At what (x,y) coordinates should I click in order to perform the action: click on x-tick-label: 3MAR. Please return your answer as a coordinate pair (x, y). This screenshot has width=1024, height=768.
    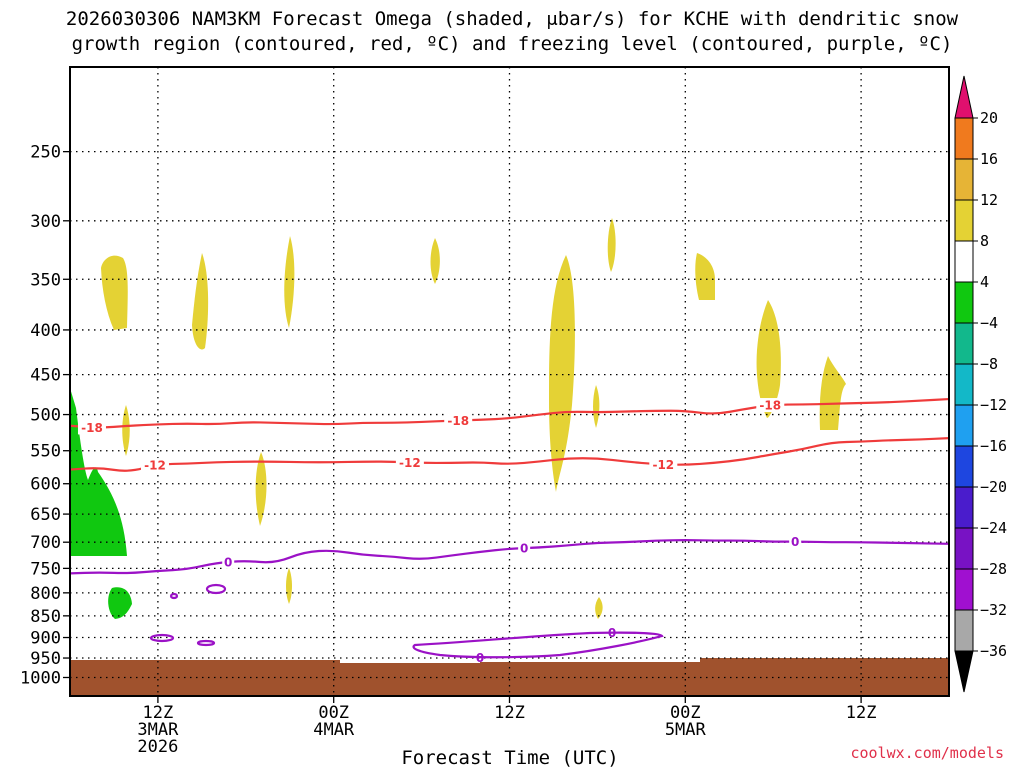
    Looking at the image, I should click on (158, 730).